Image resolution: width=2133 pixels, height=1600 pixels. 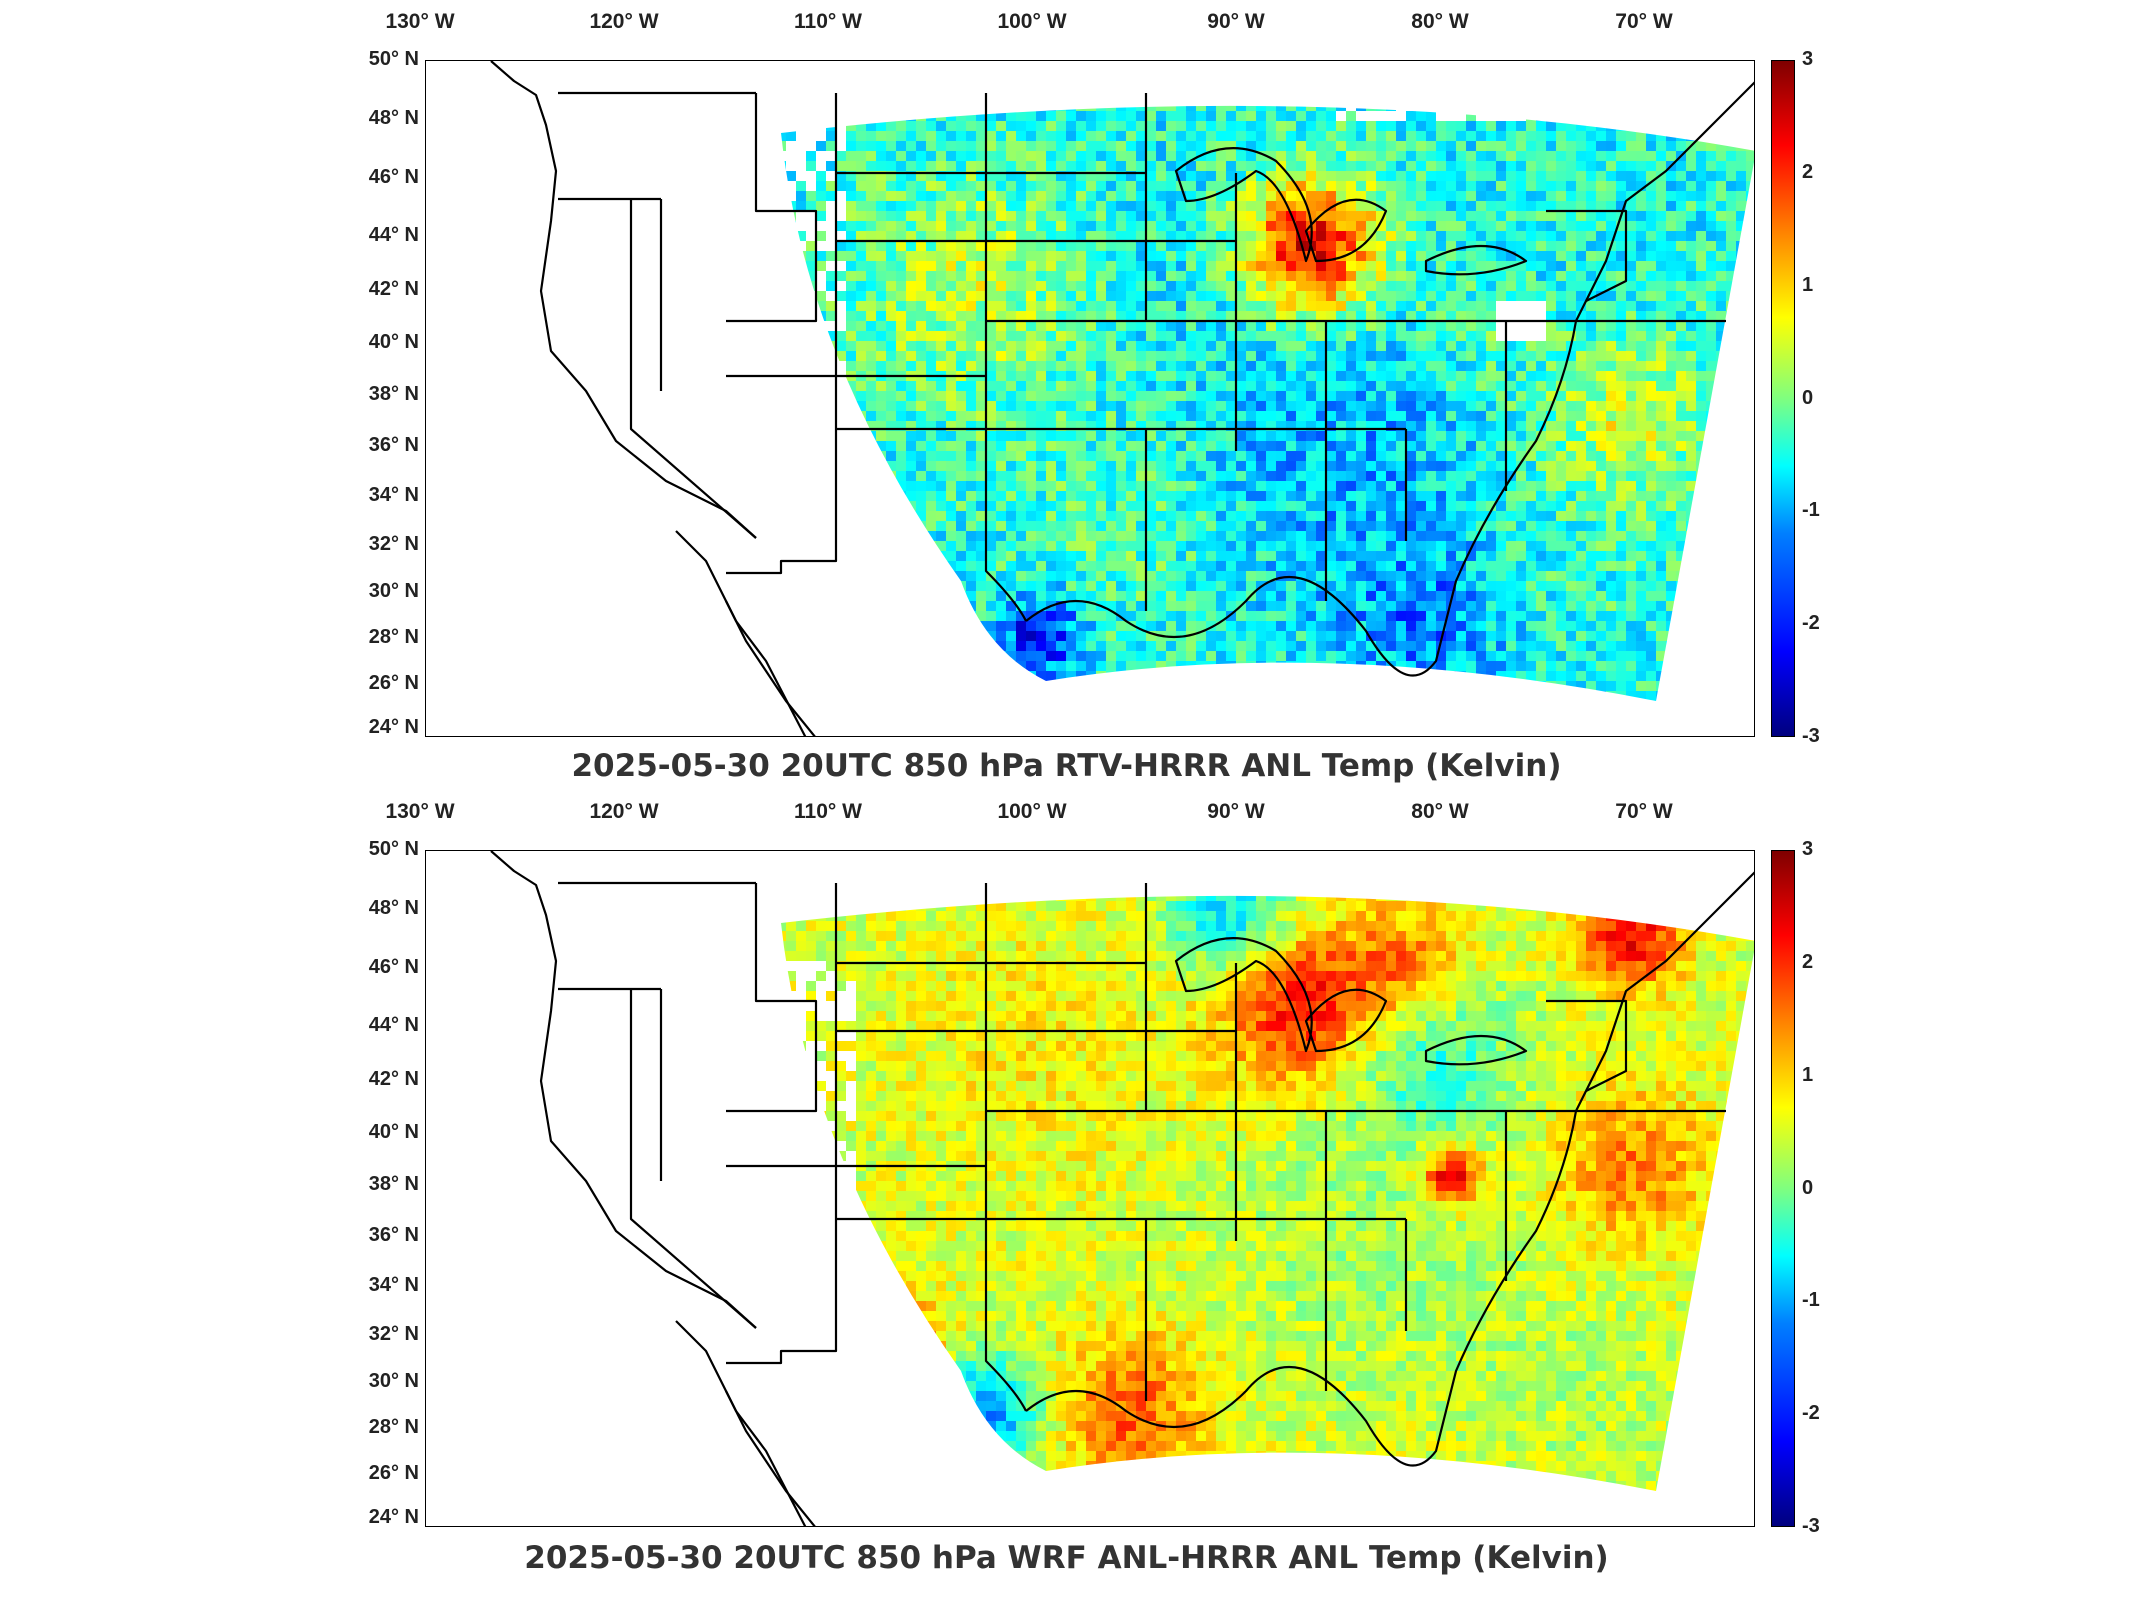 What do you see at coordinates (1783, 1188) in the screenshot?
I see `colorbar-bottom` at bounding box center [1783, 1188].